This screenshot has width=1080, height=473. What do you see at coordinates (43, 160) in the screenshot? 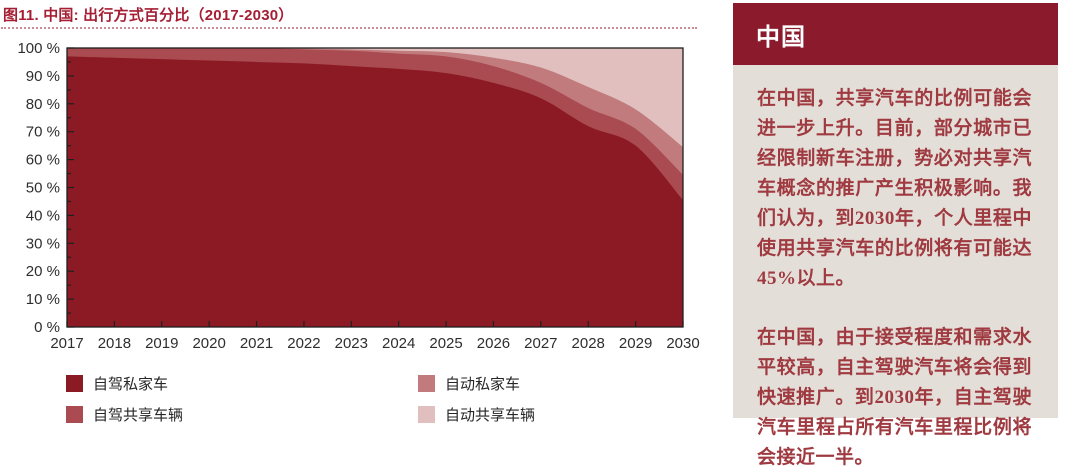
I see `y-tick-label: 60 %` at bounding box center [43, 160].